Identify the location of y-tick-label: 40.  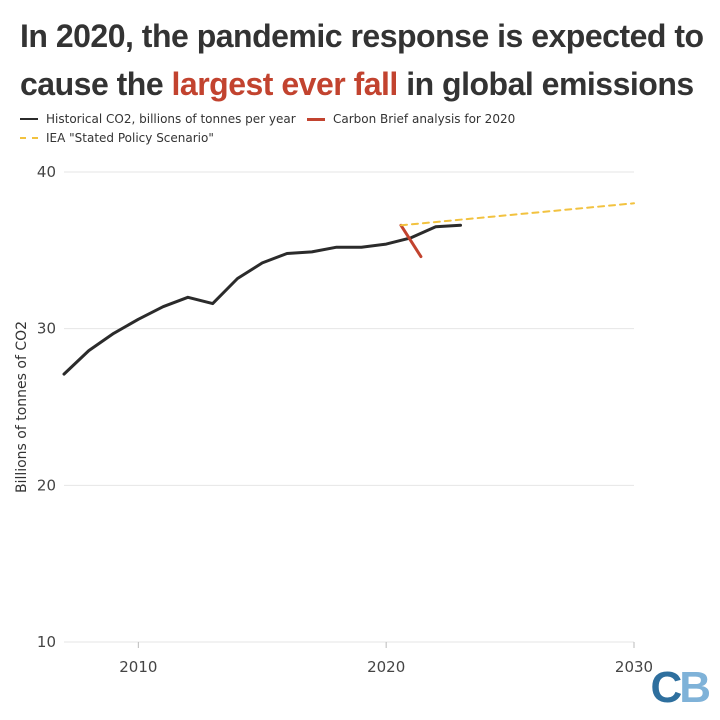
(46, 172).